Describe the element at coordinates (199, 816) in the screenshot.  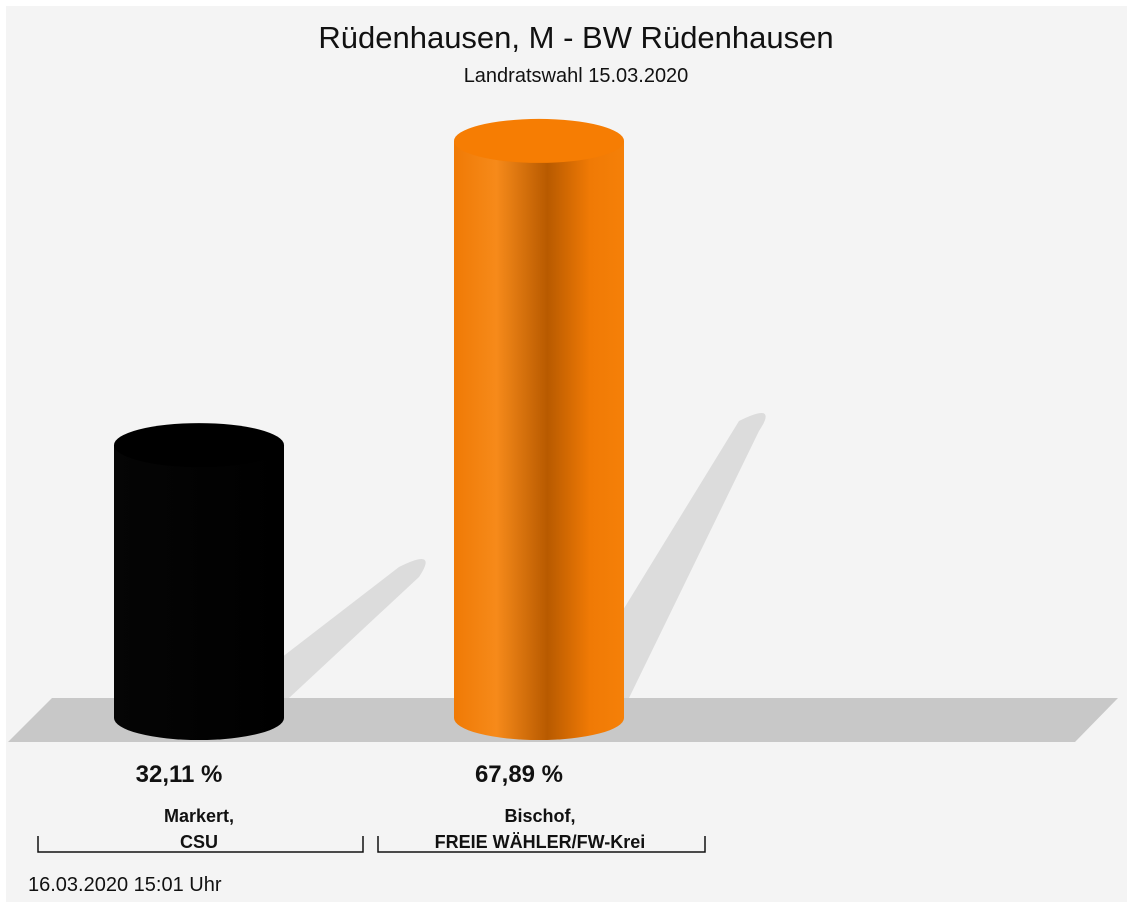
I see `category-label-line1-1: Markert,` at that location.